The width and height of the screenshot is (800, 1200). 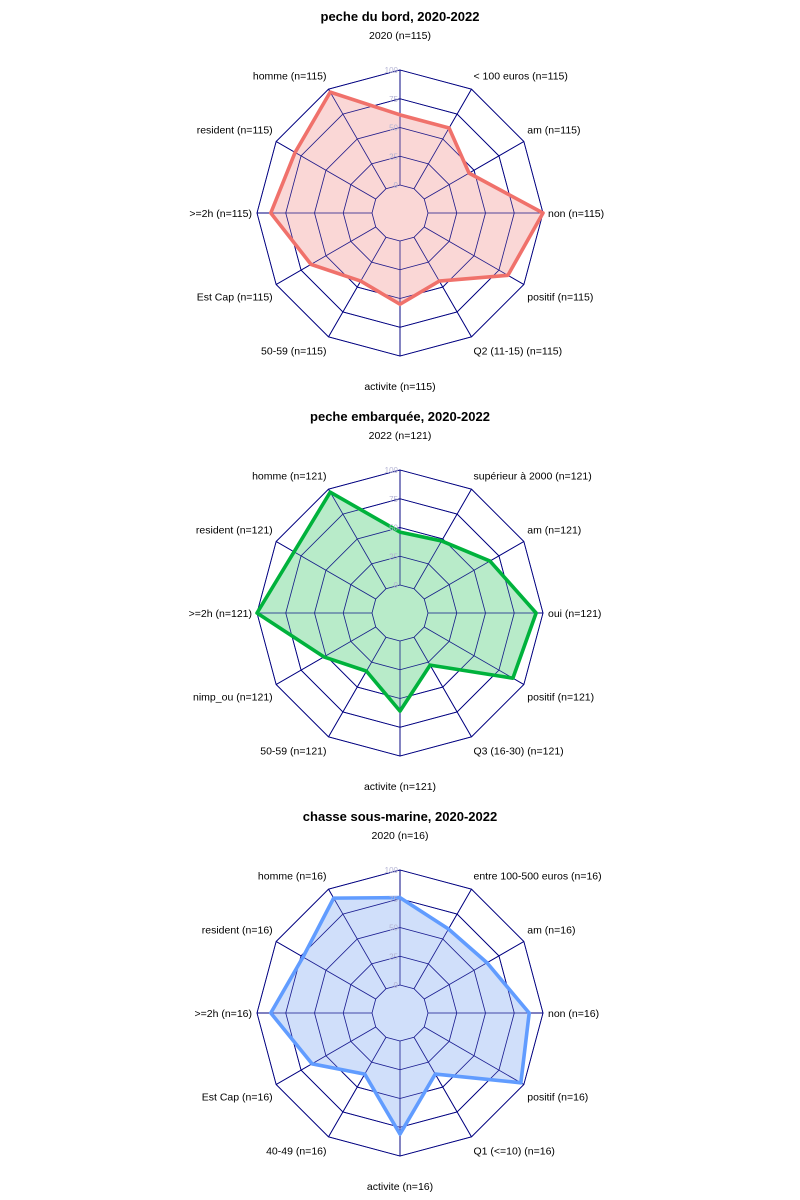 What do you see at coordinates (400, 416) in the screenshot?
I see `chart-title: peche embarquée, 2020-2022` at bounding box center [400, 416].